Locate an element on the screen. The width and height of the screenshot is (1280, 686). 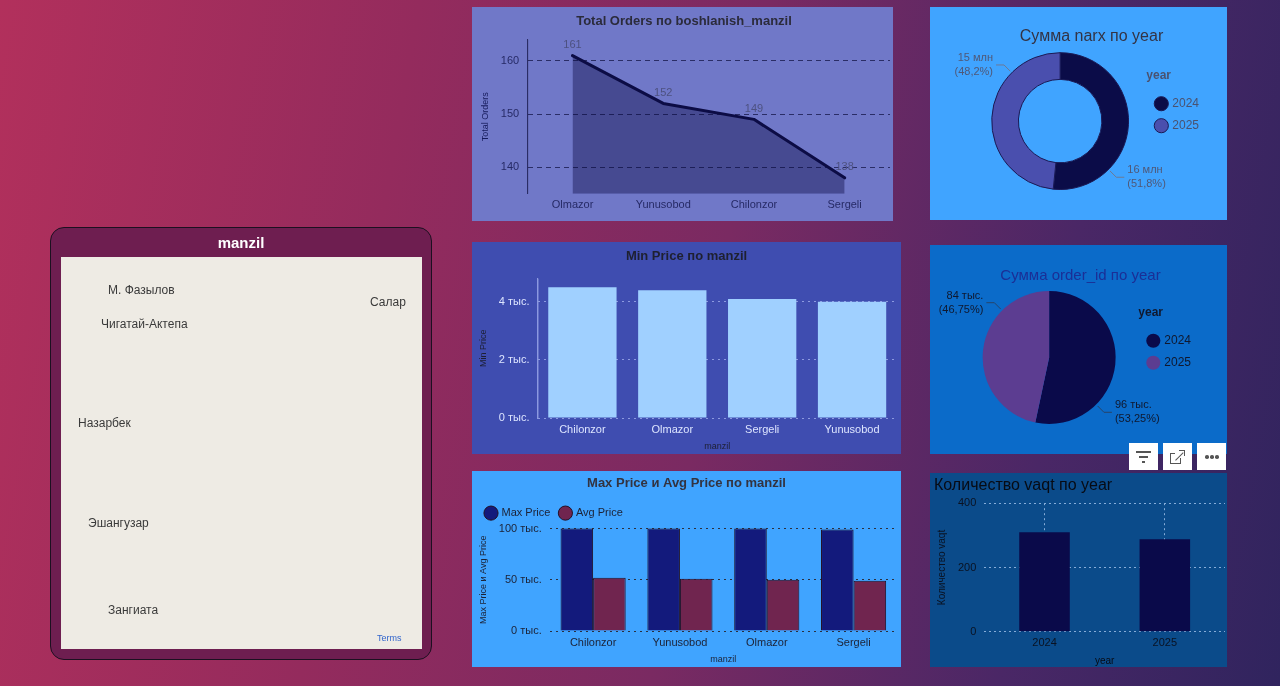
y-axis-title: Total Orders is located at coordinates (484, 116).